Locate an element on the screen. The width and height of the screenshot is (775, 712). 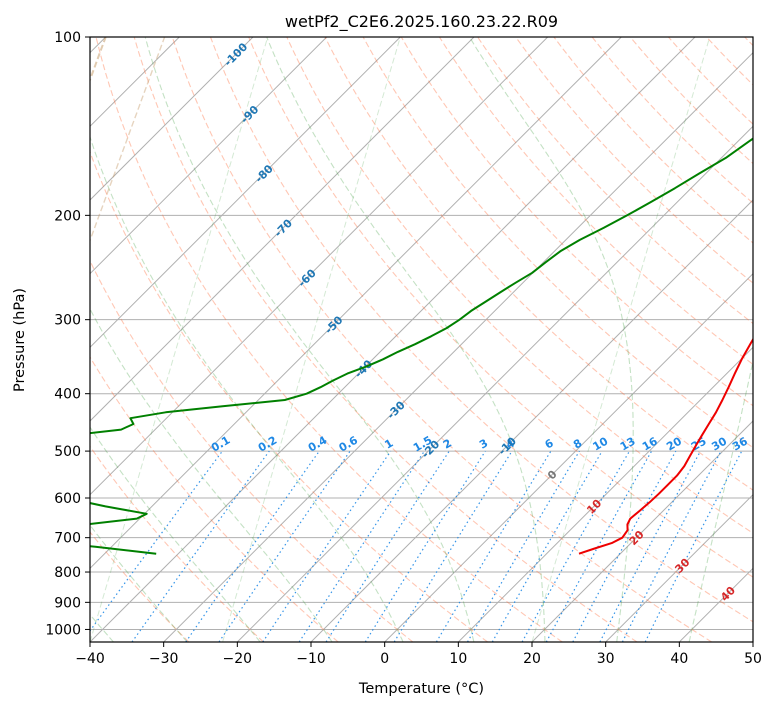
y-tick-label: 900 is located at coordinates (67, 603).